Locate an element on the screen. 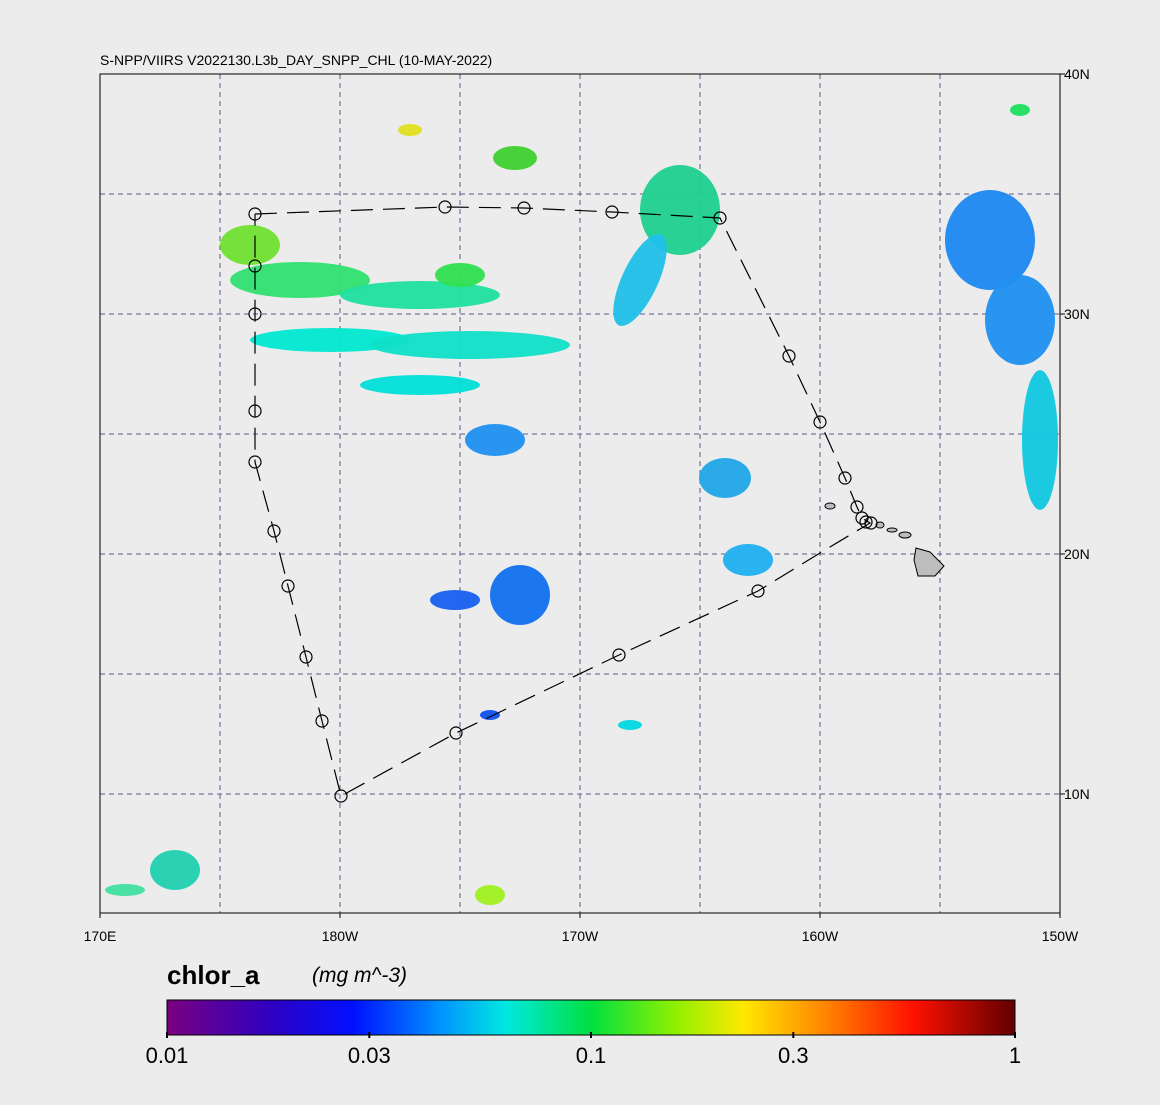 The width and height of the screenshot is (1160, 1105). x-tick-label: 160W is located at coordinates (820, 936).